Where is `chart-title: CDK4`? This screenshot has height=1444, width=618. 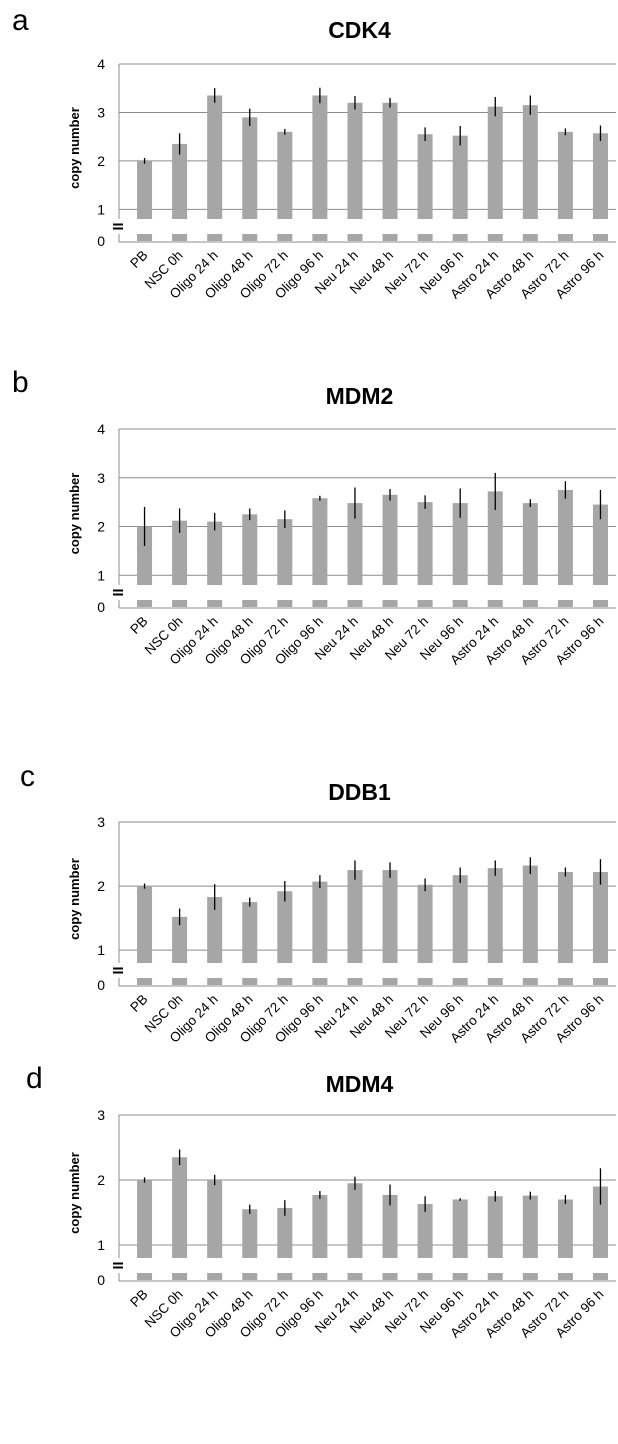 chart-title: CDK4 is located at coordinates (359, 30).